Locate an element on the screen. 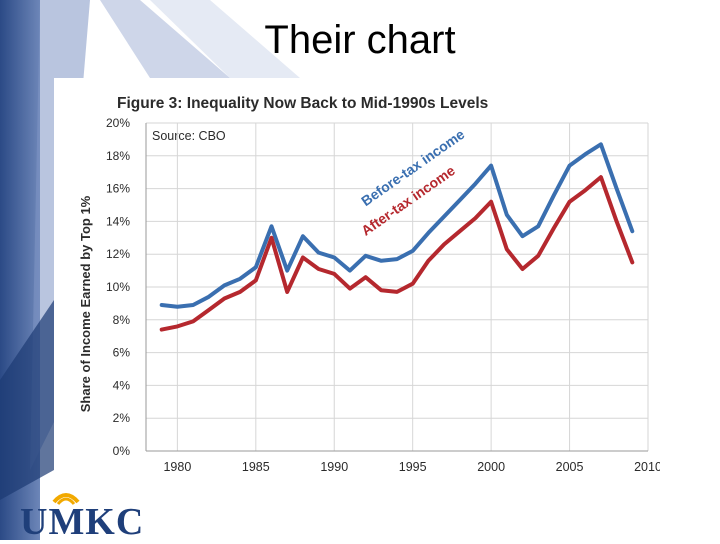 The width and height of the screenshot is (720, 544). y-tick-label: 8% is located at coordinates (122, 320).